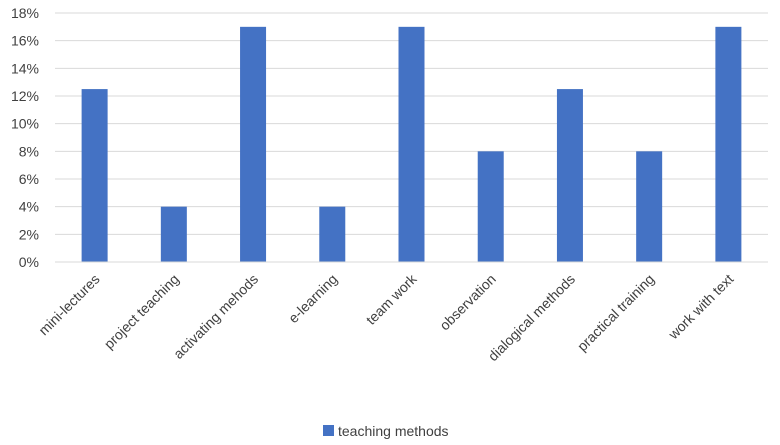 This screenshot has width=780, height=445. I want to click on legend: teaching methods, so click(386, 431).